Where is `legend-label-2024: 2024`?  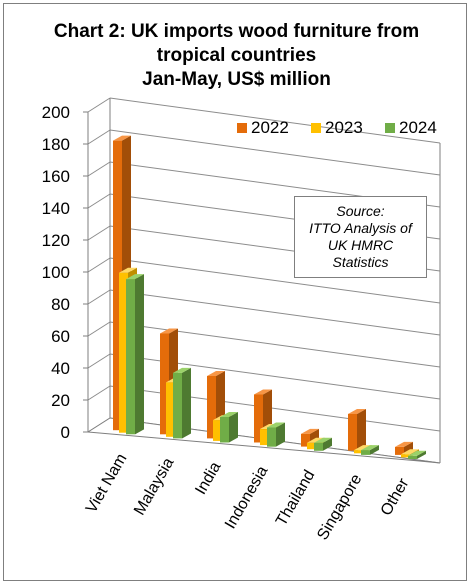
legend-label-2024: 2024 is located at coordinates (418, 127).